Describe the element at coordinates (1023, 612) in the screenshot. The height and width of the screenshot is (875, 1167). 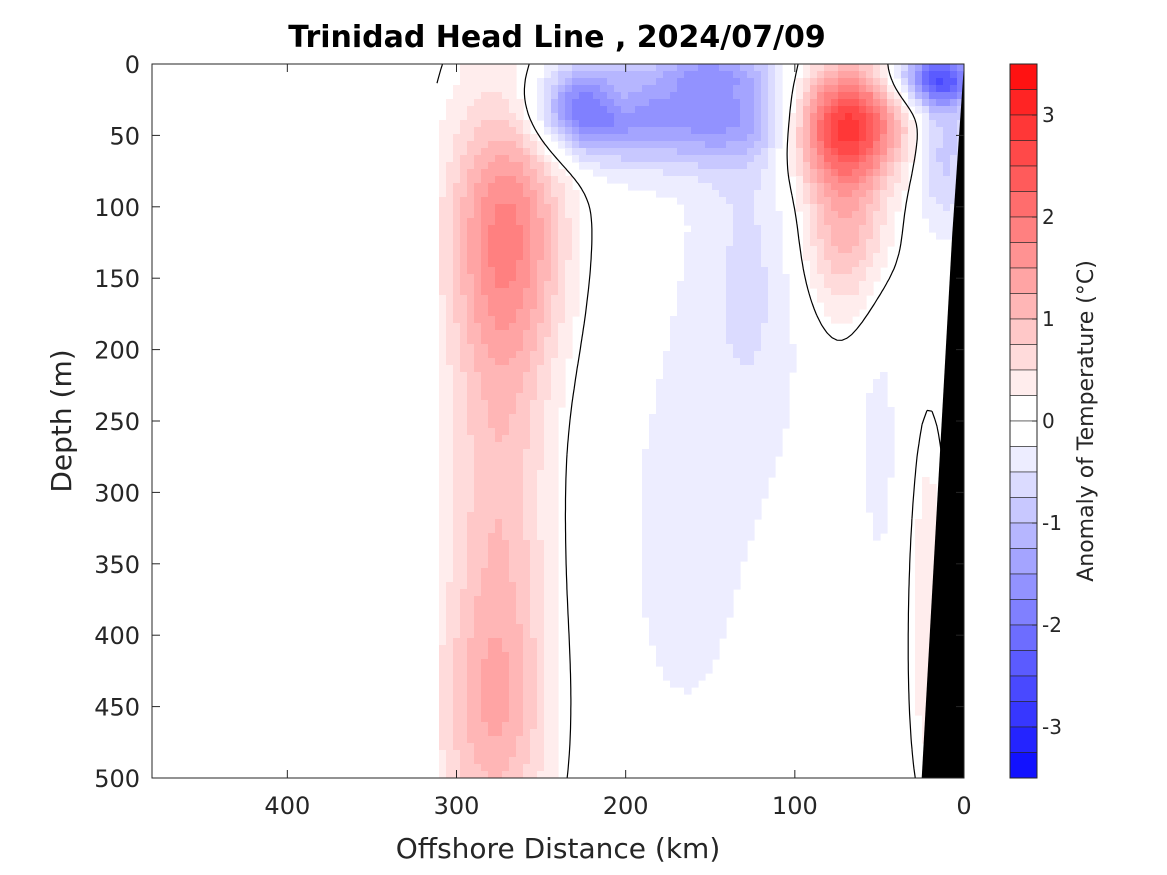
I see `colorbar-segment` at that location.